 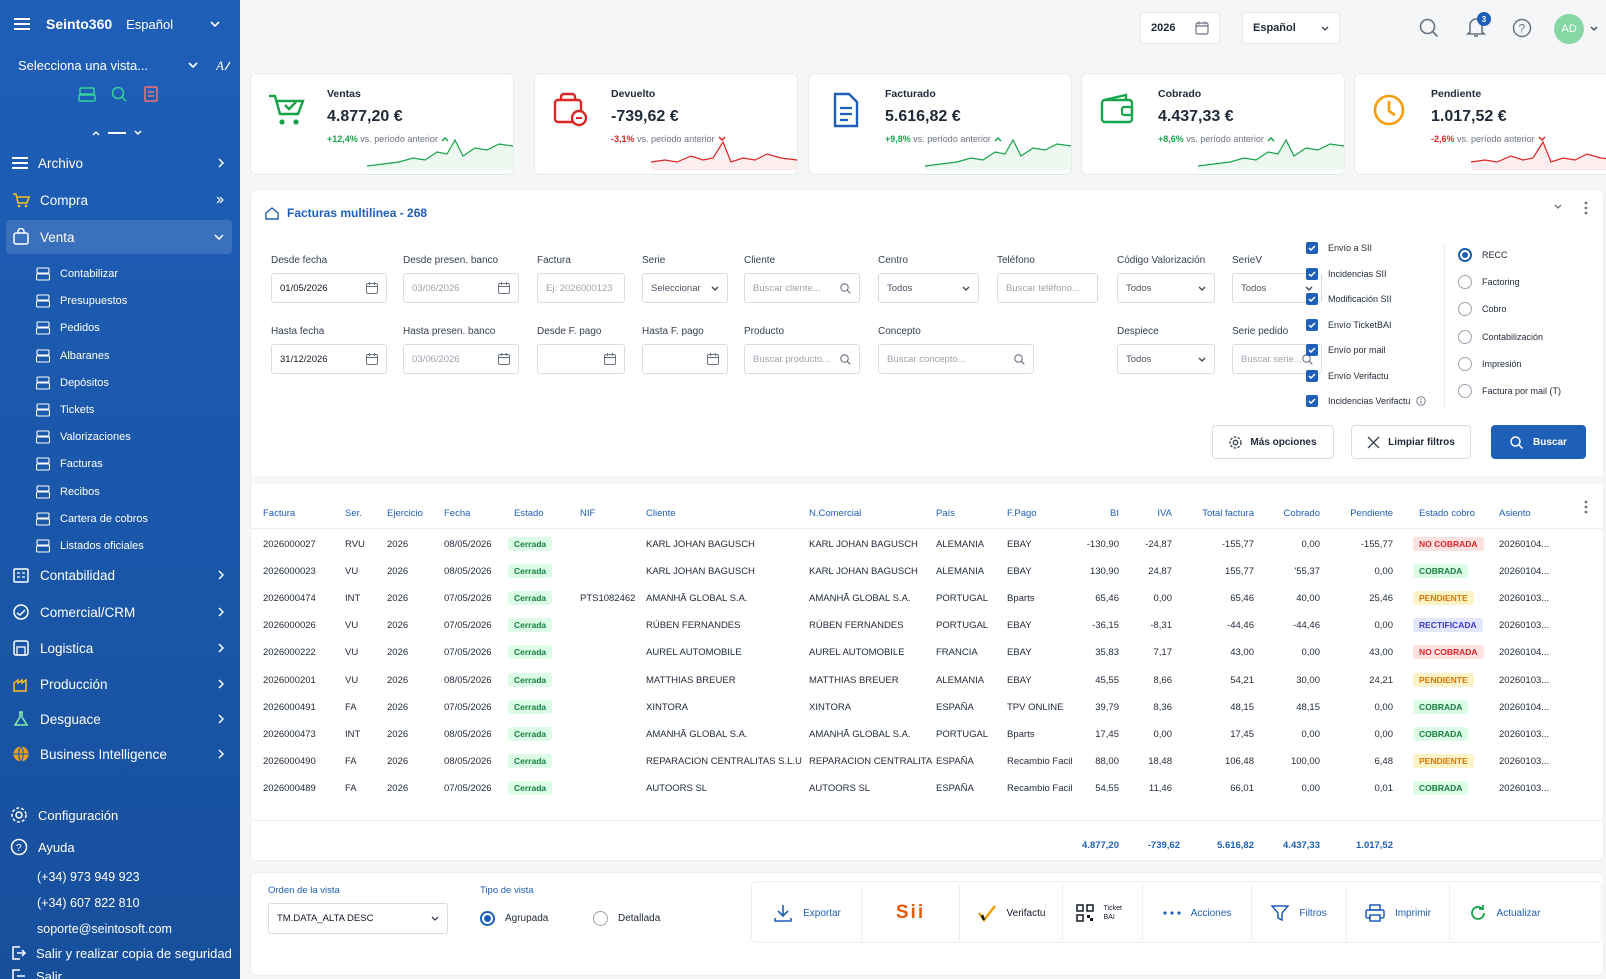 I want to click on option-radio: Factura por mail (T), so click(x=1509, y=391).